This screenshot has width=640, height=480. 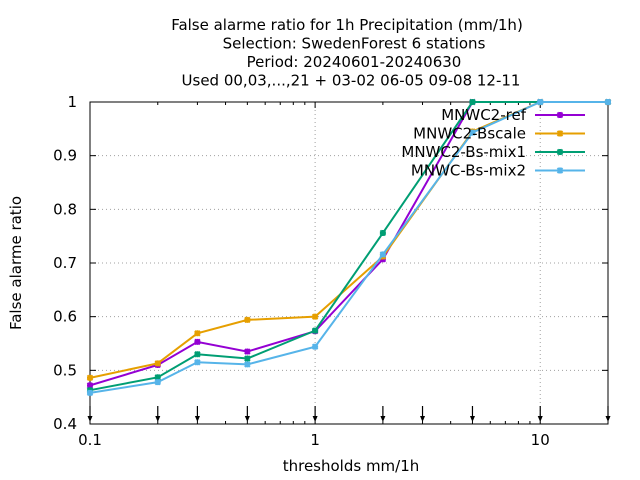 What do you see at coordinates (540, 440) in the screenshot?
I see `x-tick-label: 10` at bounding box center [540, 440].